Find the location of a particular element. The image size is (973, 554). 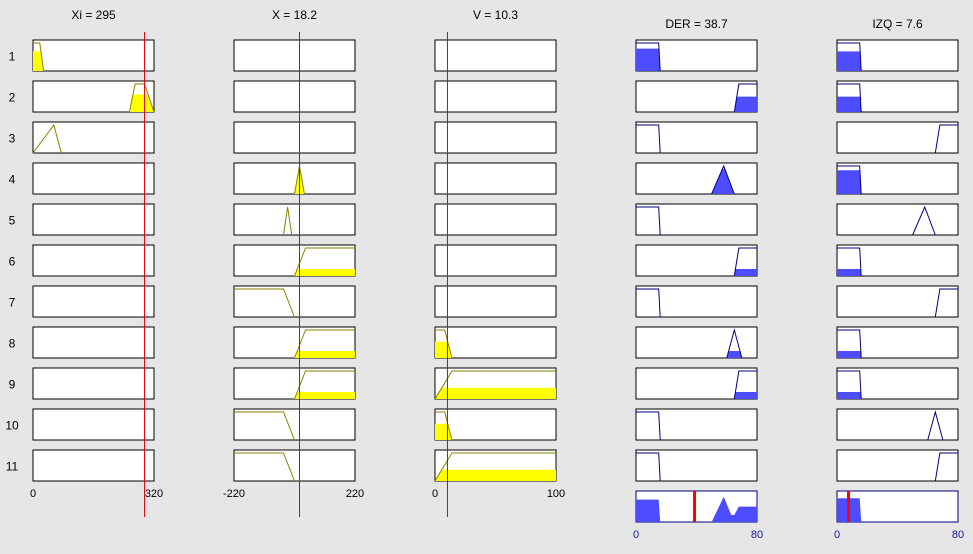

aggregate-area is located at coordinates (696, 509).